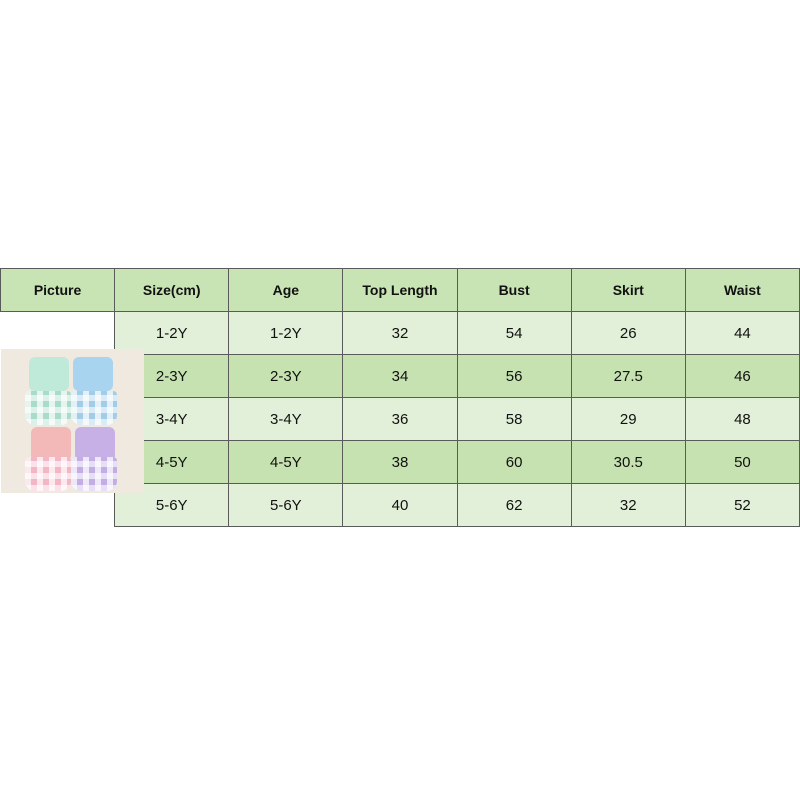  What do you see at coordinates (286, 290) in the screenshot?
I see `header-age: Age` at bounding box center [286, 290].